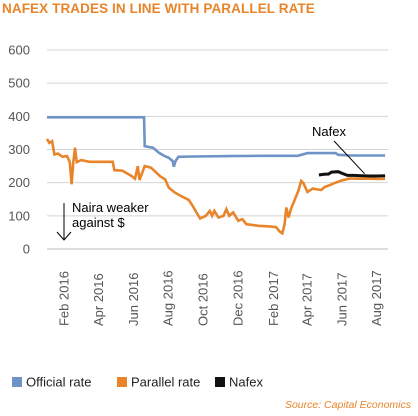 Image resolution: width=418 pixels, height=416 pixels. I want to click on x-tick-label: Jun 2017, so click(341, 300).